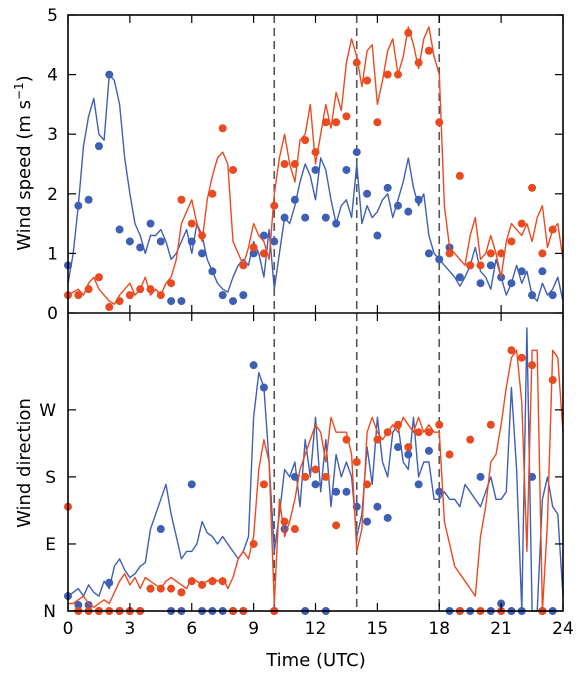 The width and height of the screenshot is (582, 676). I want to click on y-tick-label: 0, so click(52, 314).